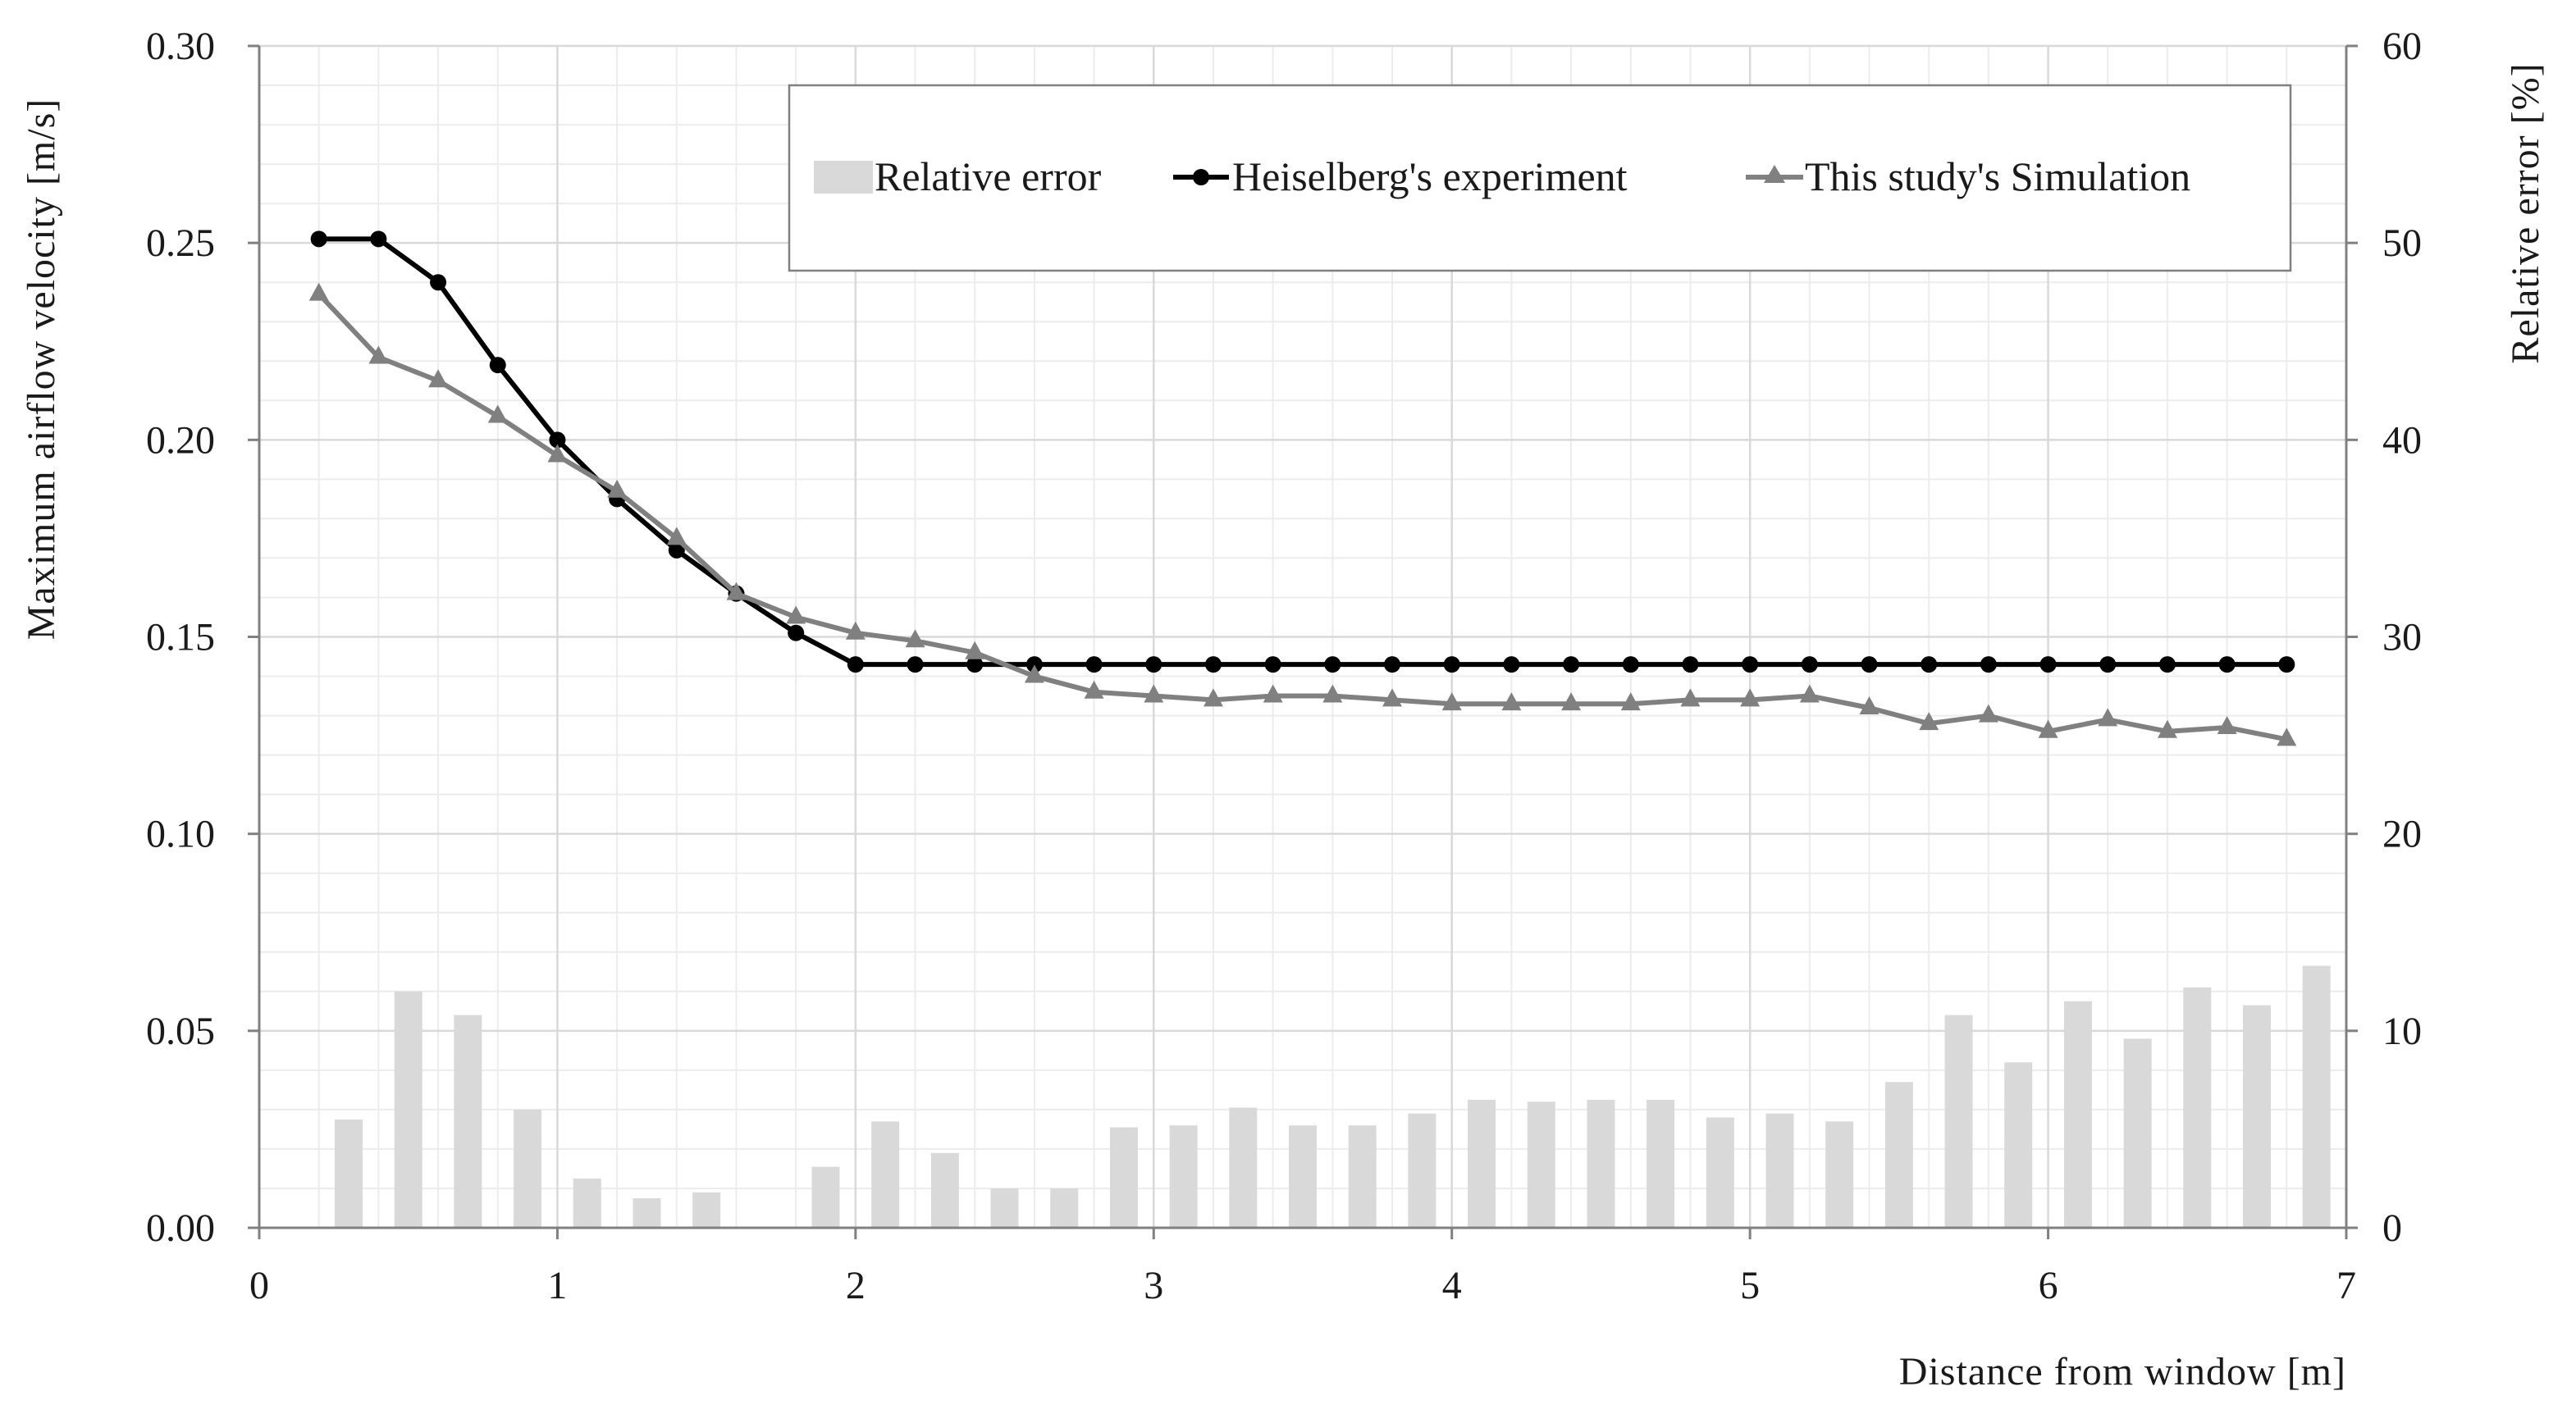 The height and width of the screenshot is (1423, 2576). What do you see at coordinates (988, 176) in the screenshot?
I see `legend-relative-error-label: Relative error` at bounding box center [988, 176].